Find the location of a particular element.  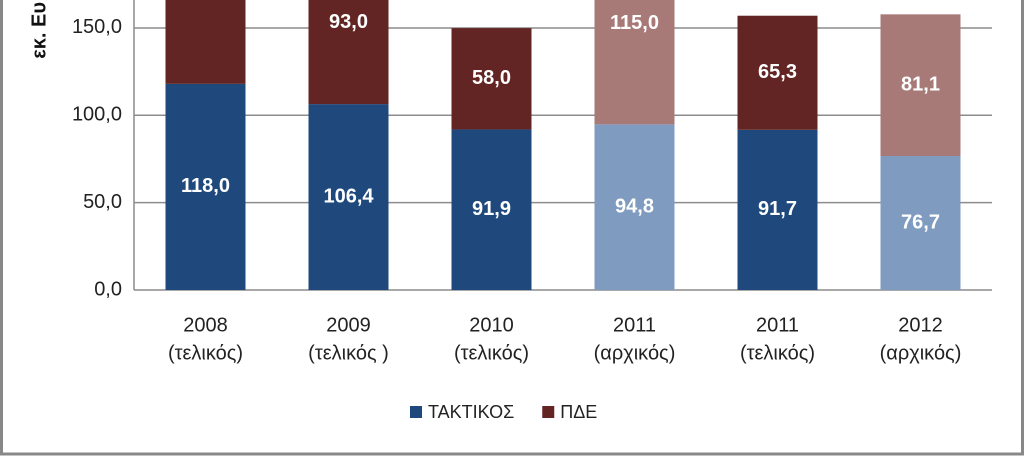

data-label: 118,0 is located at coordinates (205, 186).